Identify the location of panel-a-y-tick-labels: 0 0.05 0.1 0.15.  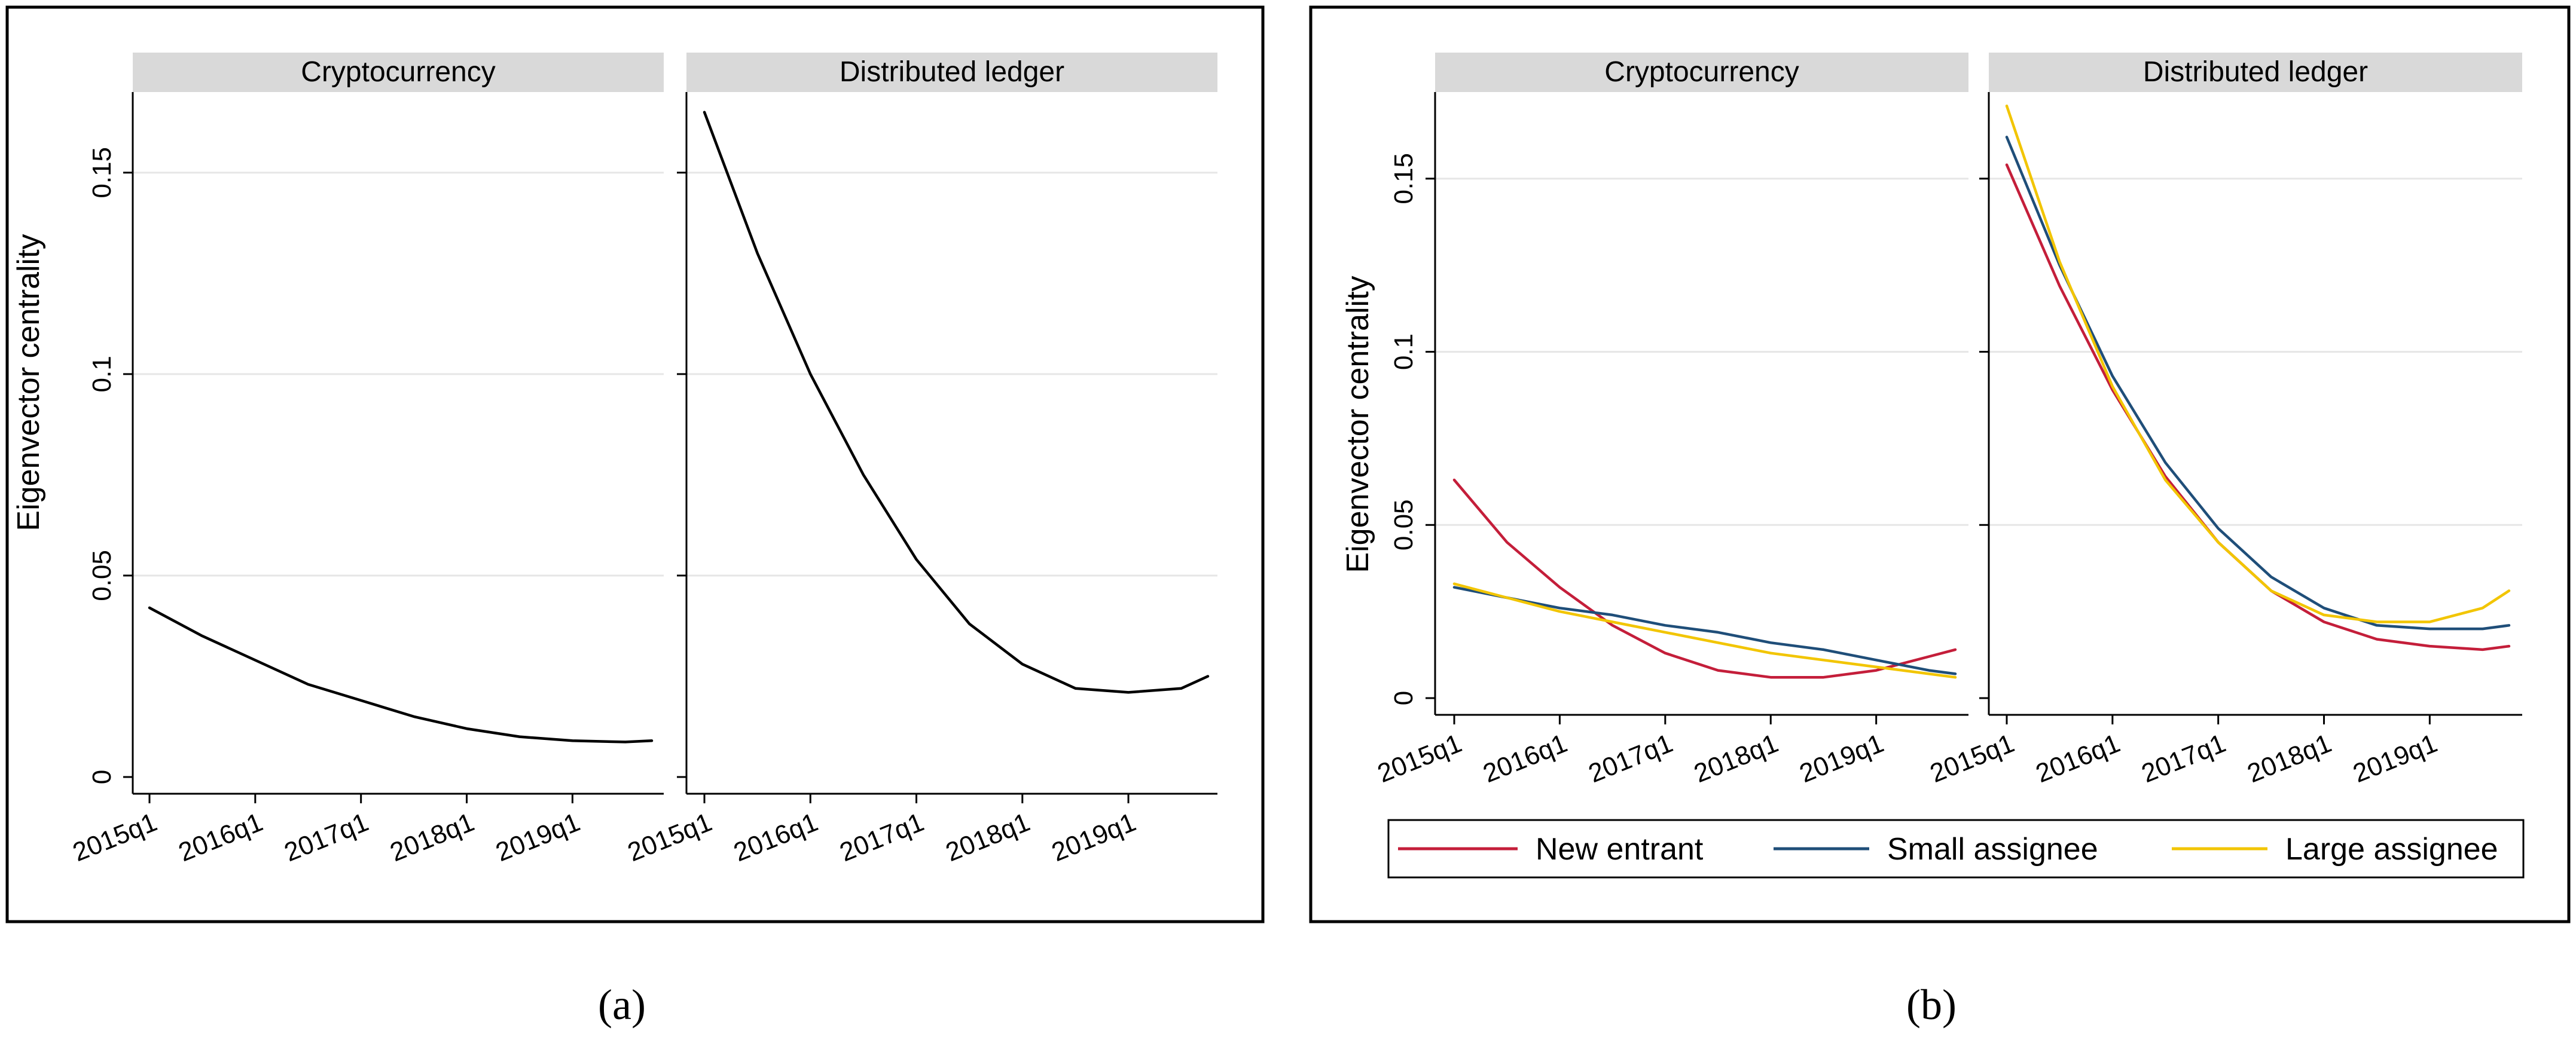
(102, 465).